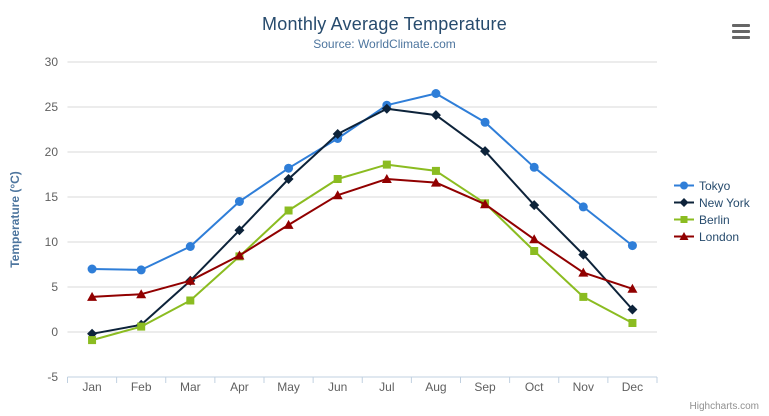 Image resolution: width=769 pixels, height=416 pixels. I want to click on legend: Tokyo New York Berlin London, so click(712, 211).